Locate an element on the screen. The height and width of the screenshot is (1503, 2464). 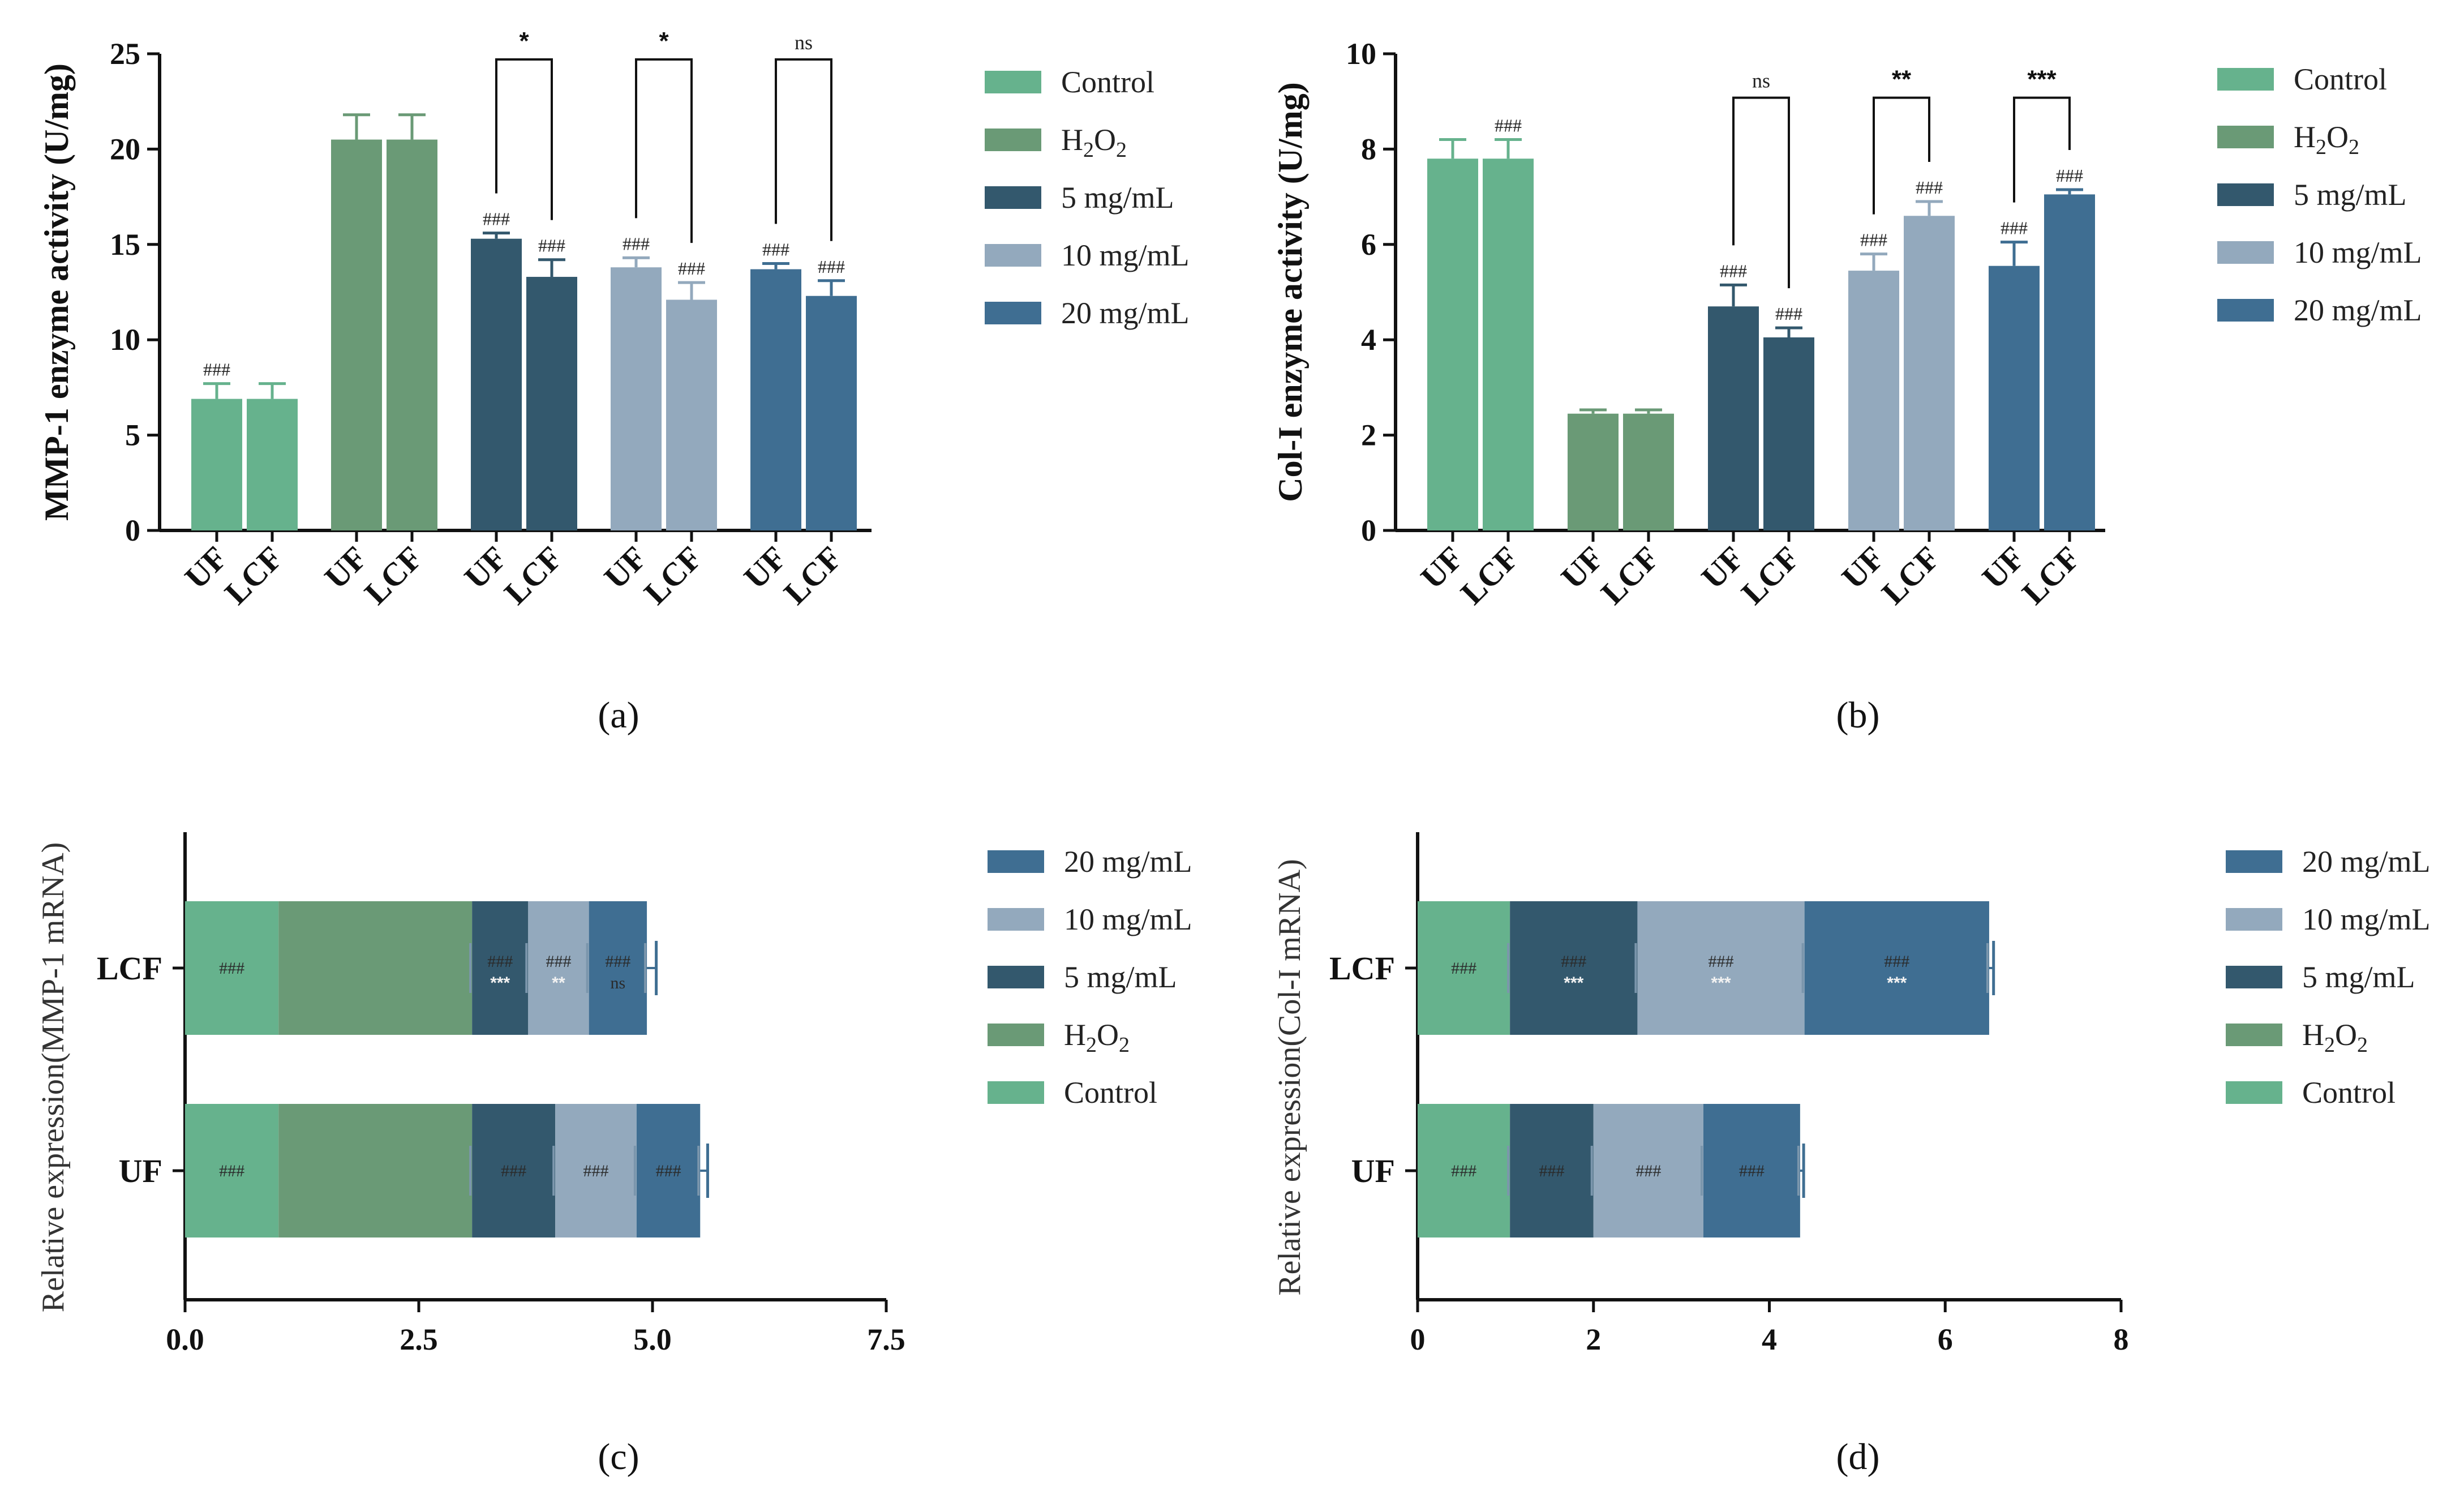
c-segment-lcf-10-mg-ml is located at coordinates (558, 968).